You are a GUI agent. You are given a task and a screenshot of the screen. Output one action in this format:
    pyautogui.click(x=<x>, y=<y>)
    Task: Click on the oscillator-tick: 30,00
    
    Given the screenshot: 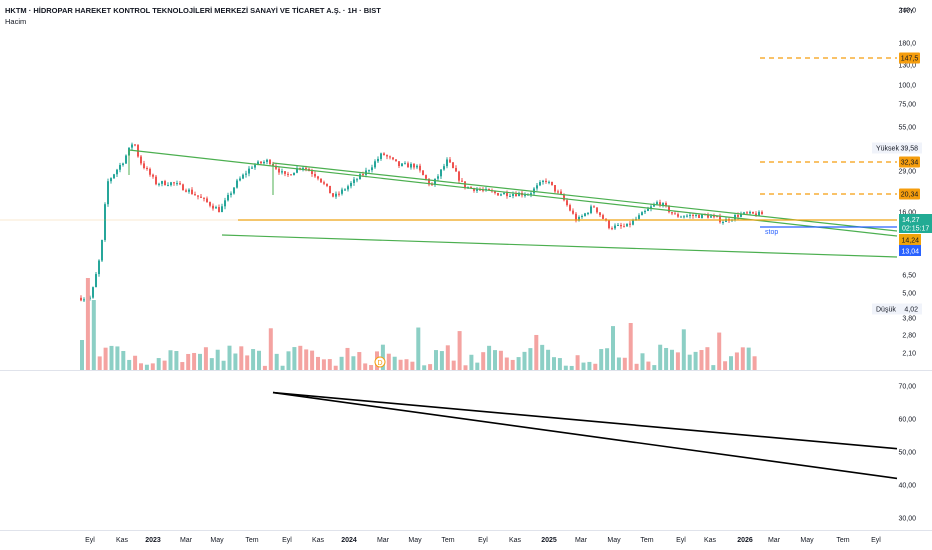 What is the action you would take?
    pyautogui.click(x=907, y=519)
    